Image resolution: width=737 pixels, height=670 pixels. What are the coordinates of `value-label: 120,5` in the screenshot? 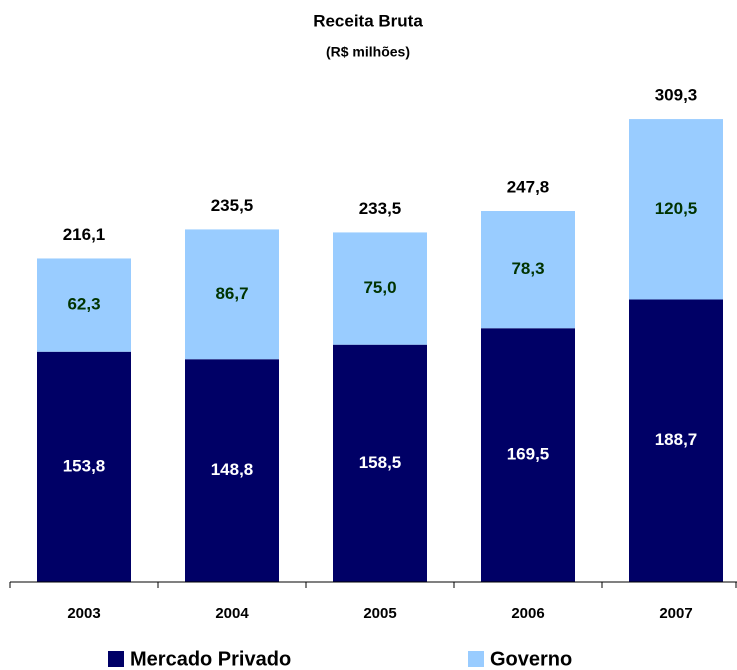 It's located at (676, 208).